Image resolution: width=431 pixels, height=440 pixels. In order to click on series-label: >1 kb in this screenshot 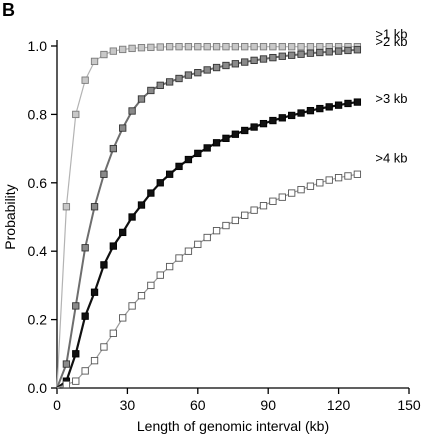, I will do `click(391, 34)`.